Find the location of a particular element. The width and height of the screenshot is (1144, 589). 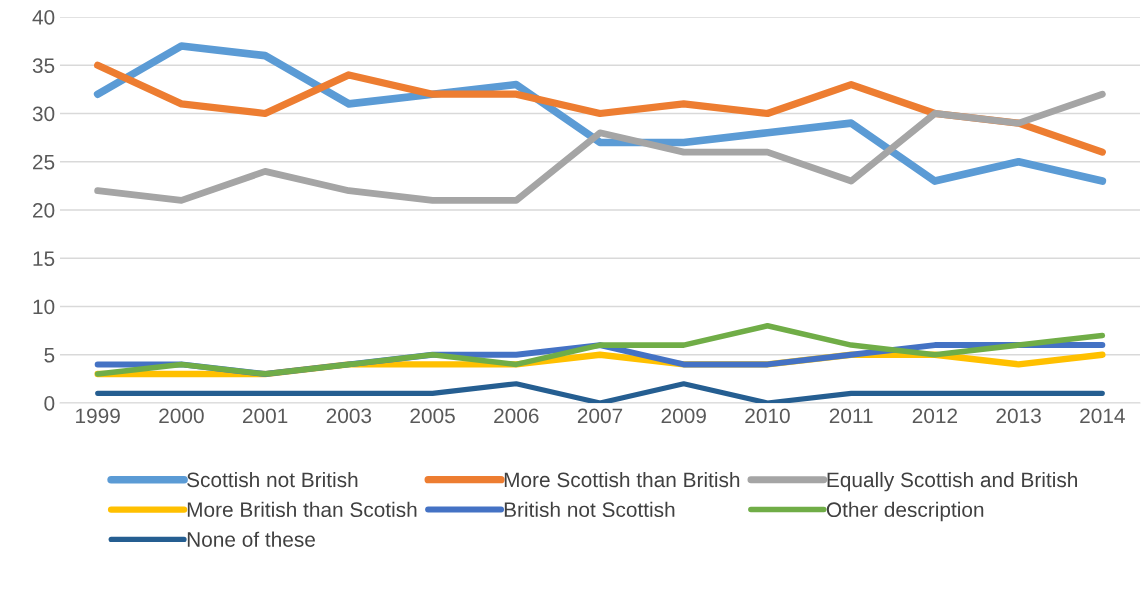

legend-label: Equally Scottish and British is located at coordinates (952, 481).